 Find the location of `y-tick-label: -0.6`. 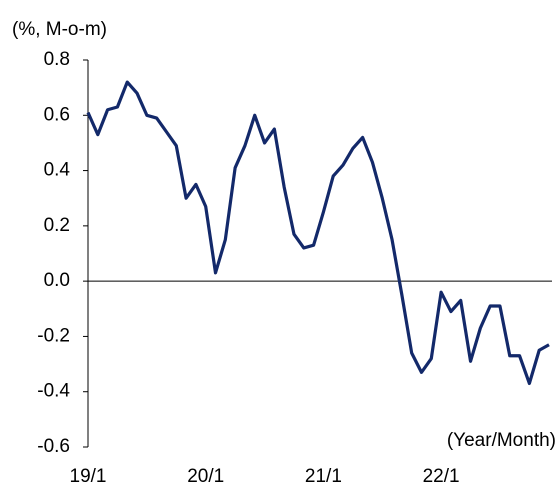

y-tick-label: -0.6 is located at coordinates (53, 446).